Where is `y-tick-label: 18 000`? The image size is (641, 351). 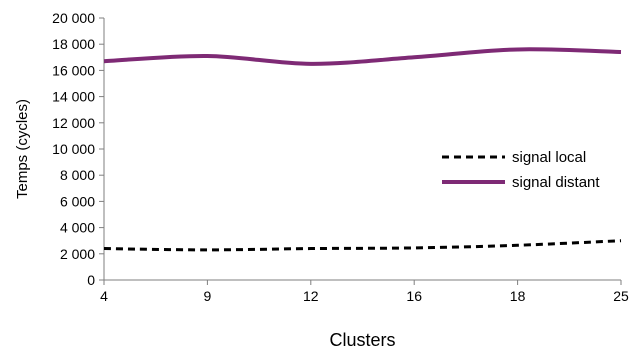 y-tick-label: 18 000 is located at coordinates (73, 44).